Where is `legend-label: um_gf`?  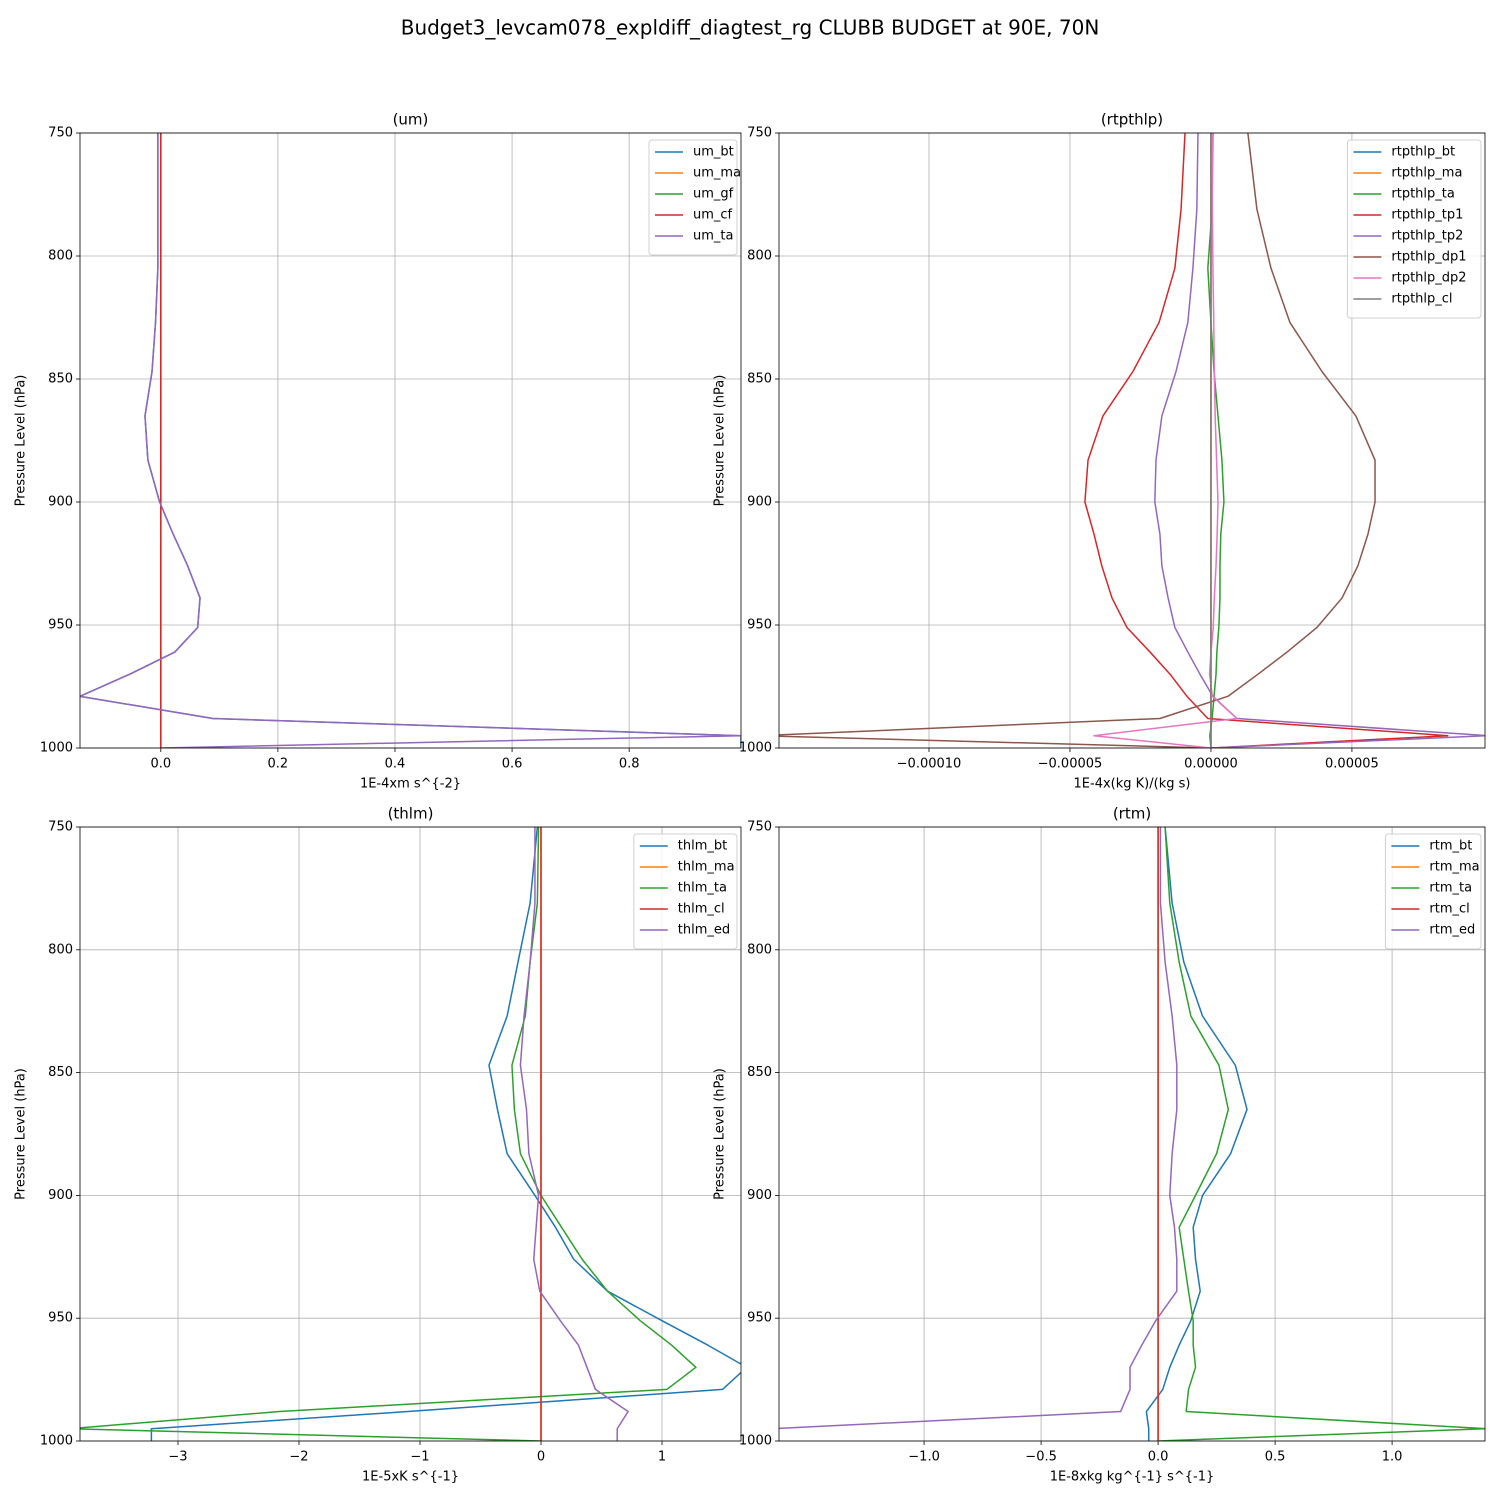 legend-label: um_gf is located at coordinates (713, 194).